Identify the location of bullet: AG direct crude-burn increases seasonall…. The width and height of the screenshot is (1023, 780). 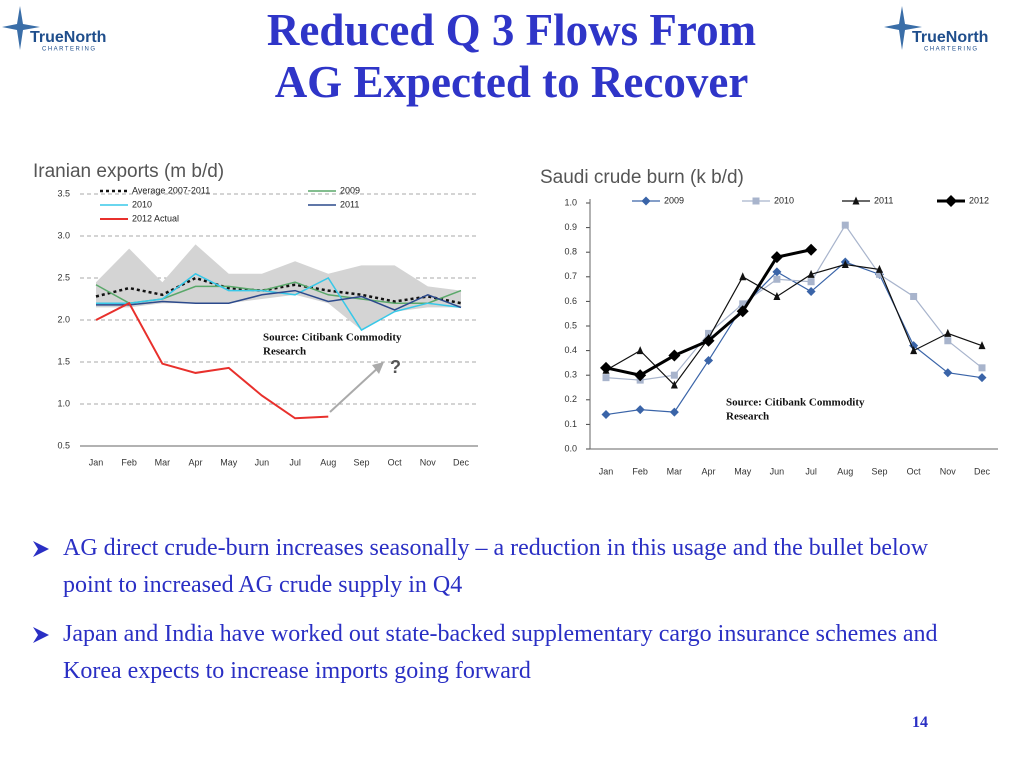
(499, 567).